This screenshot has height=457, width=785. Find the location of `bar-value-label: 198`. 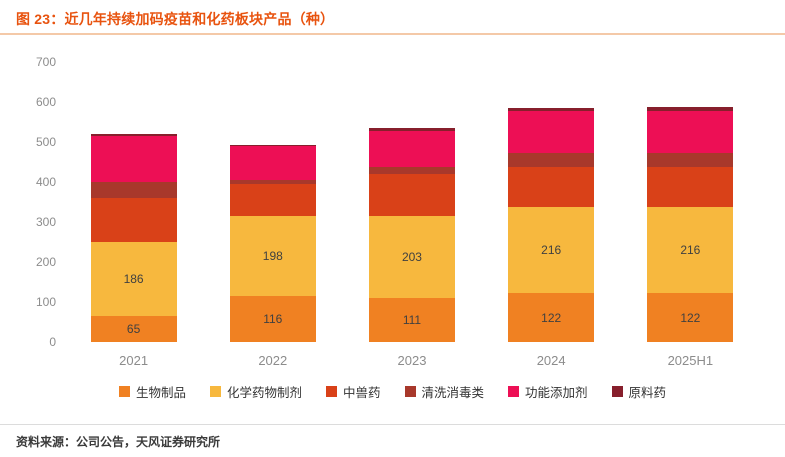

bar-value-label: 198 is located at coordinates (272, 256).